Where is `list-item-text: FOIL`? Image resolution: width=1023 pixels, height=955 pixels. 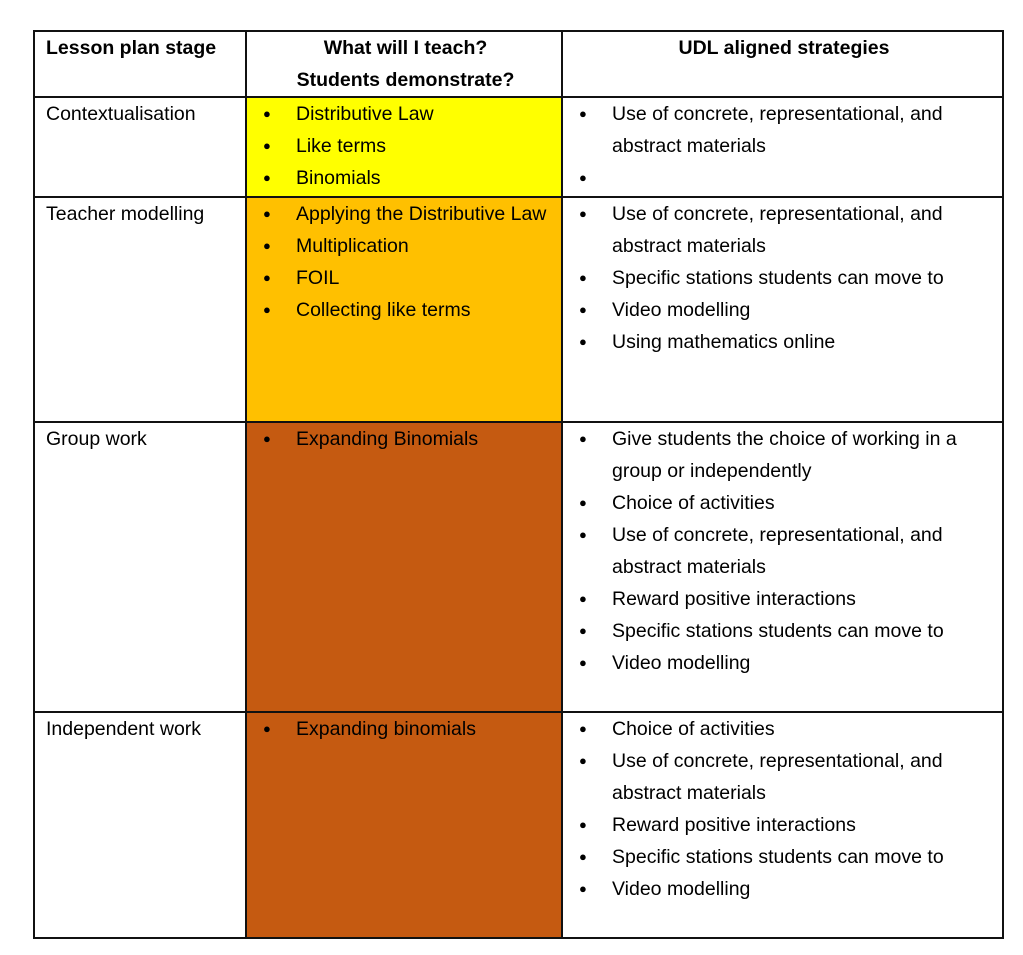
list-item-text: FOIL is located at coordinates (318, 278).